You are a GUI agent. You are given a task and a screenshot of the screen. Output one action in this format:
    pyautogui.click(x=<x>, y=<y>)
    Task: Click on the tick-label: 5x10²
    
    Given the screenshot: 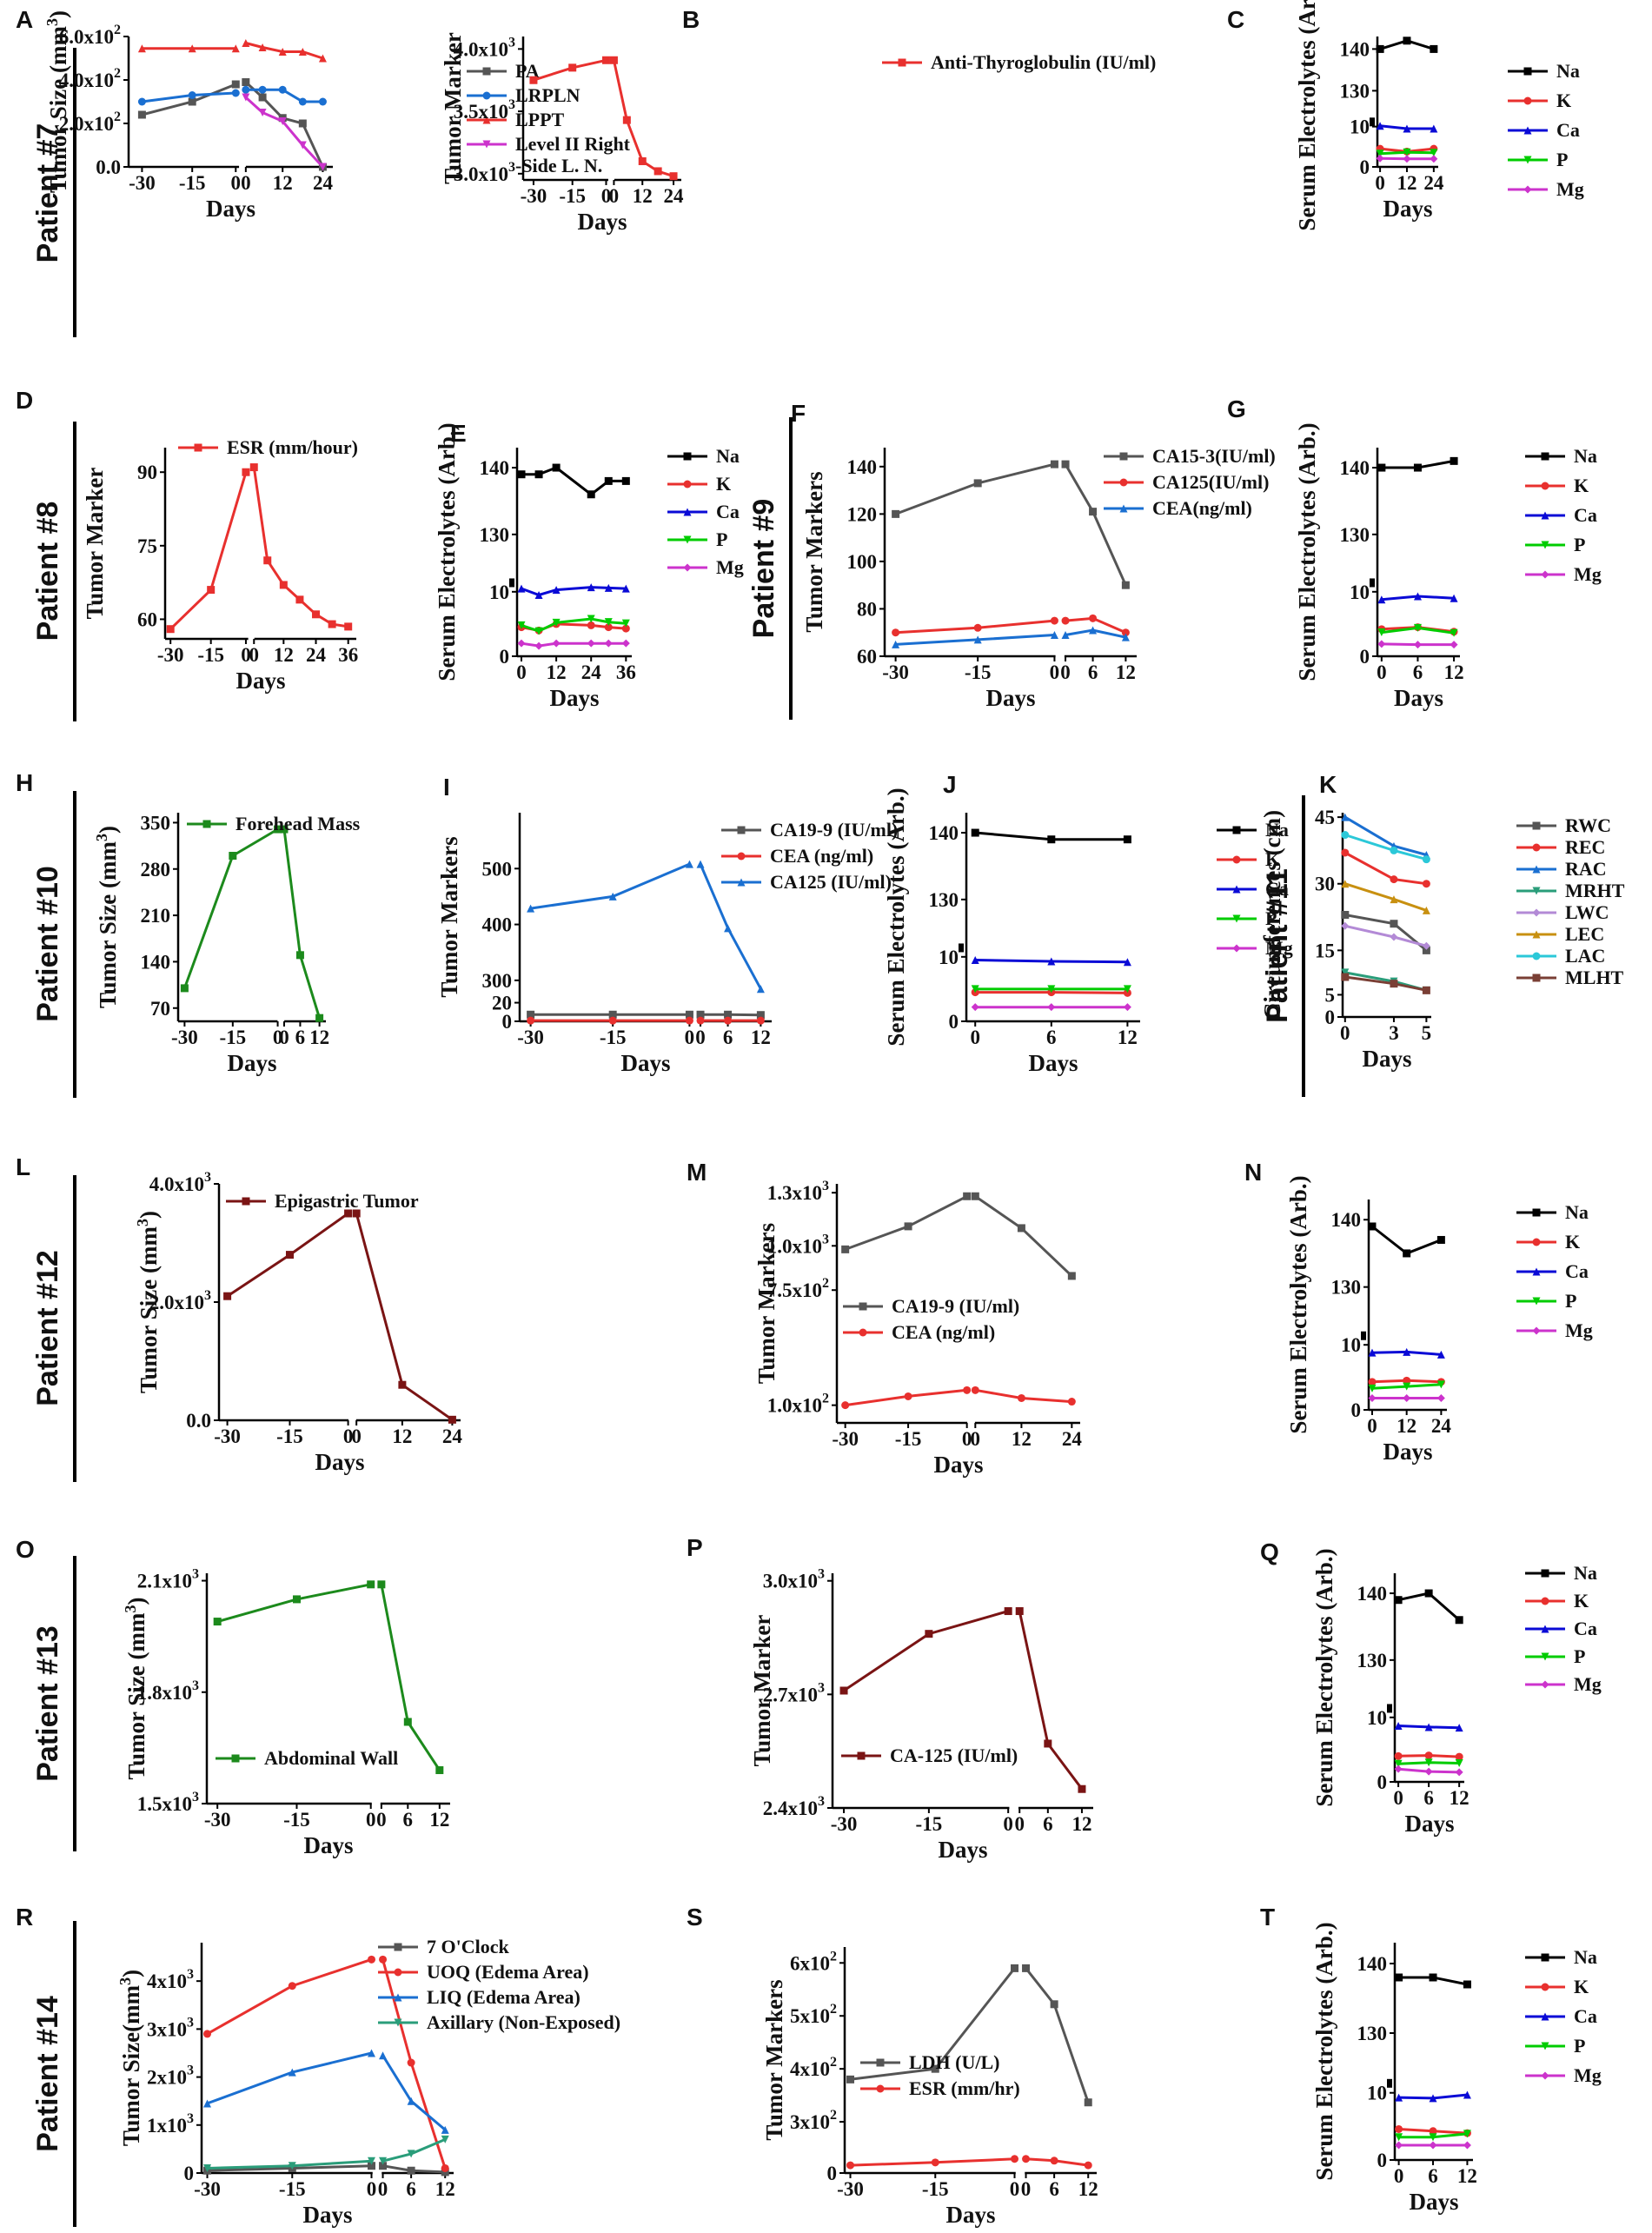 What is the action you would take?
    pyautogui.click(x=814, y=2014)
    